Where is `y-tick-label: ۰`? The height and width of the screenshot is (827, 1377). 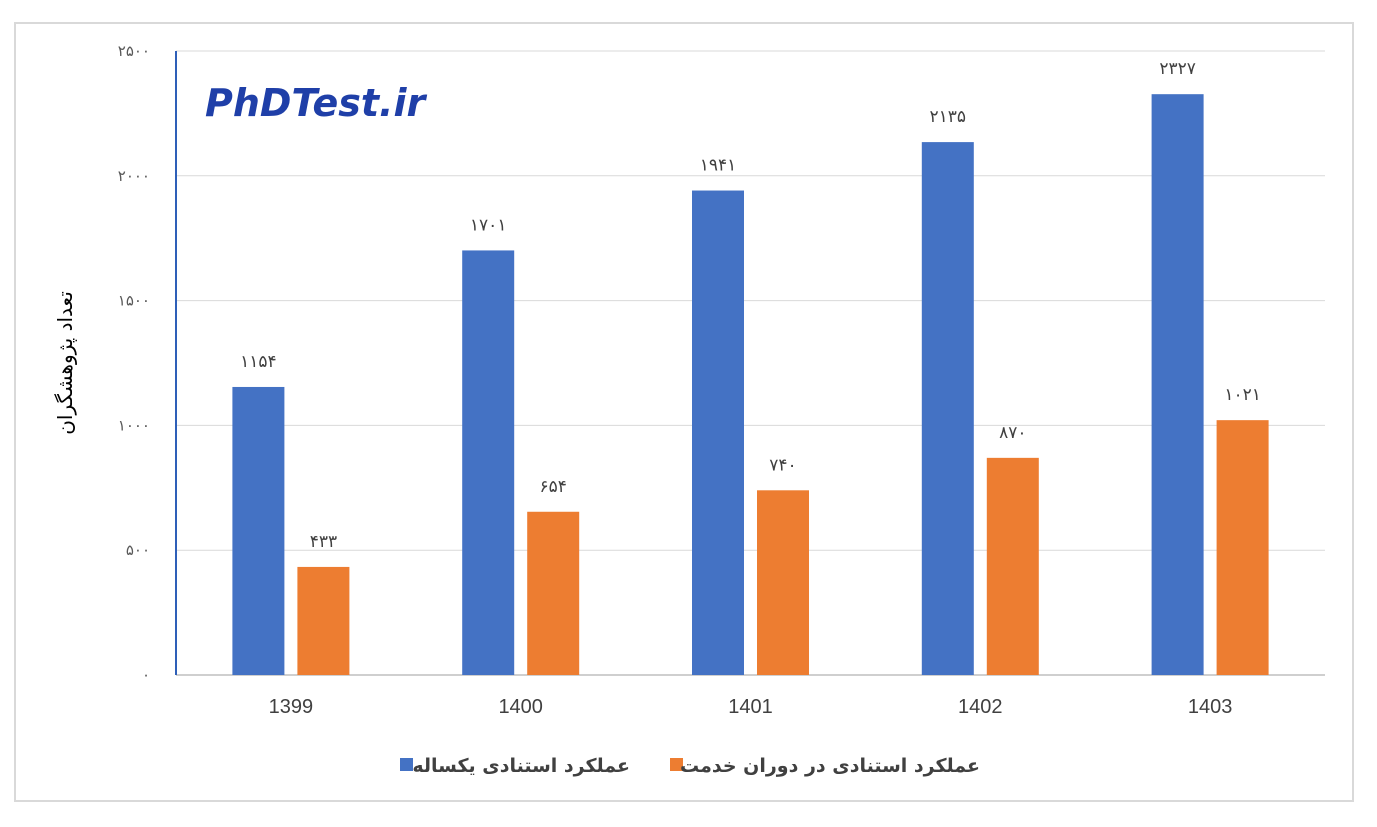
y-tick-label: ۰ is located at coordinates (146, 675).